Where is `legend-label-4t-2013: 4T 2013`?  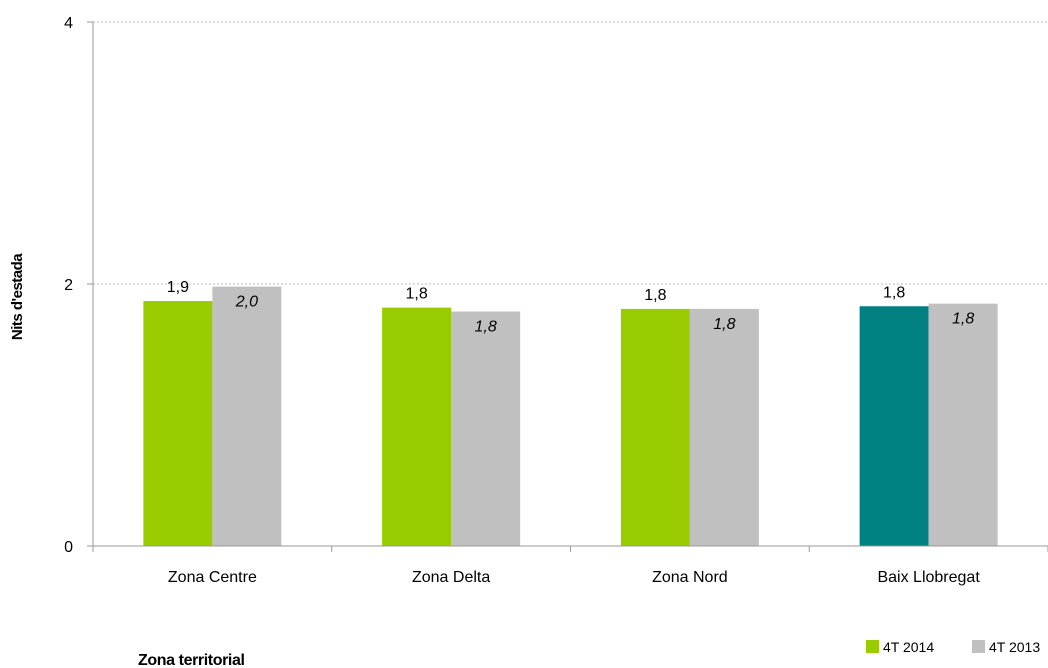
legend-label-4t-2013: 4T 2013 is located at coordinates (1014, 647).